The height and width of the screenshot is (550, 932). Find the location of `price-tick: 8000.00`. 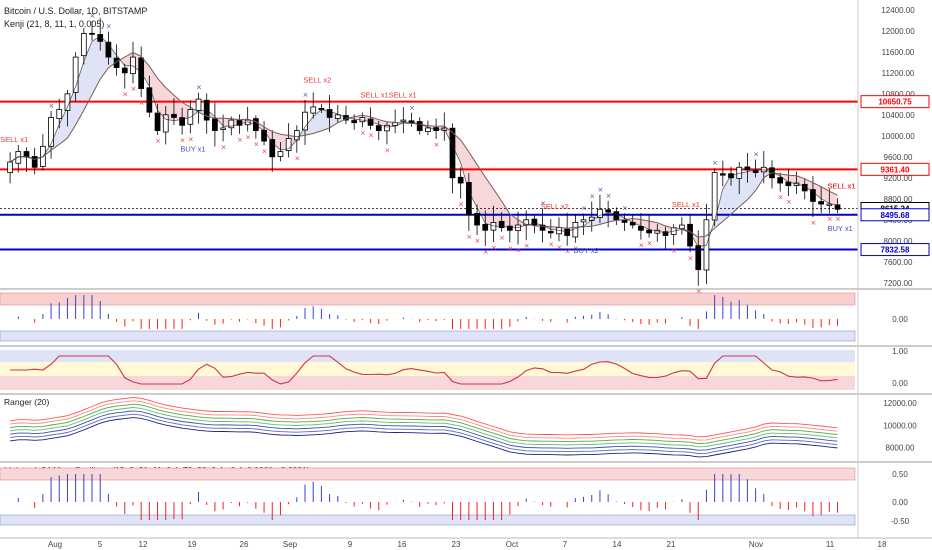

price-tick: 8000.00 is located at coordinates (898, 241).